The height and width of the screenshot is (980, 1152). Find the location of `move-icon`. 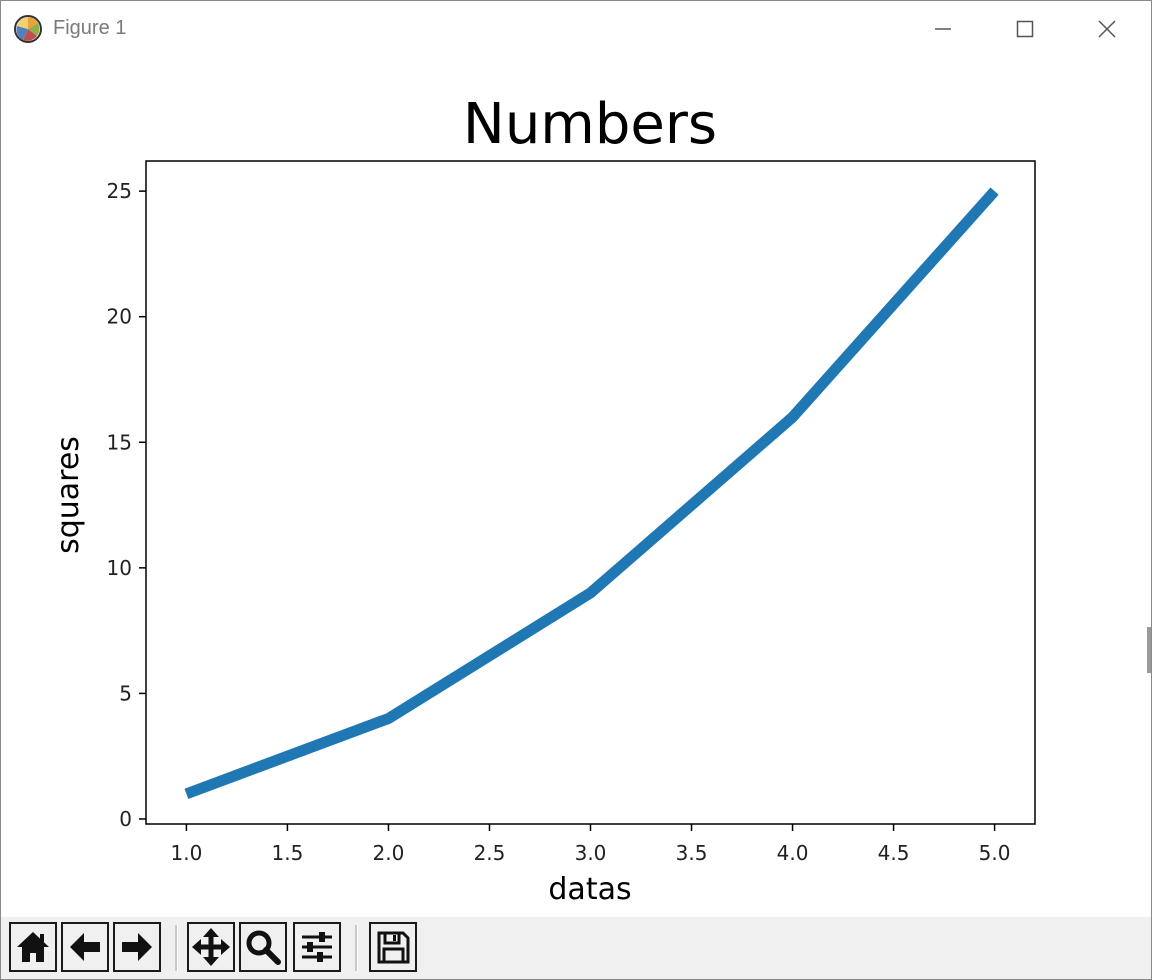

move-icon is located at coordinates (211, 947).